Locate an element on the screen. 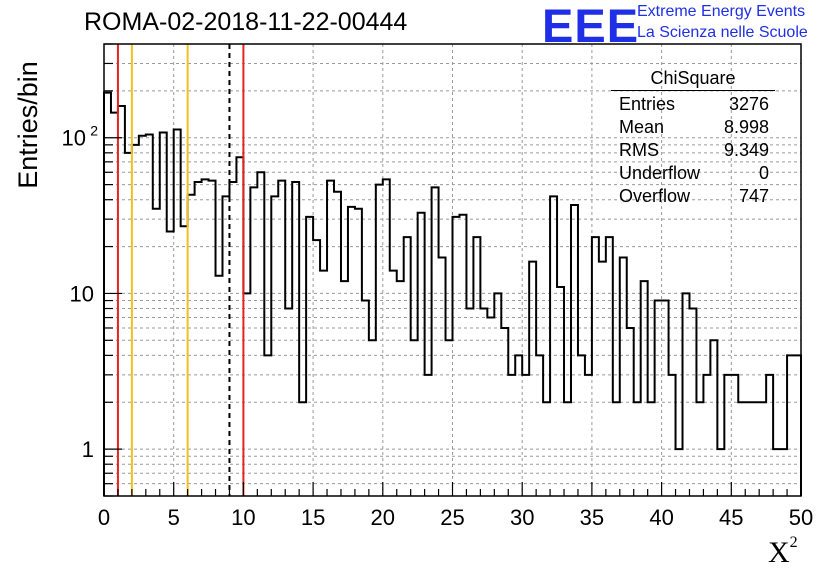  x-tick-label: 15 is located at coordinates (313, 517).